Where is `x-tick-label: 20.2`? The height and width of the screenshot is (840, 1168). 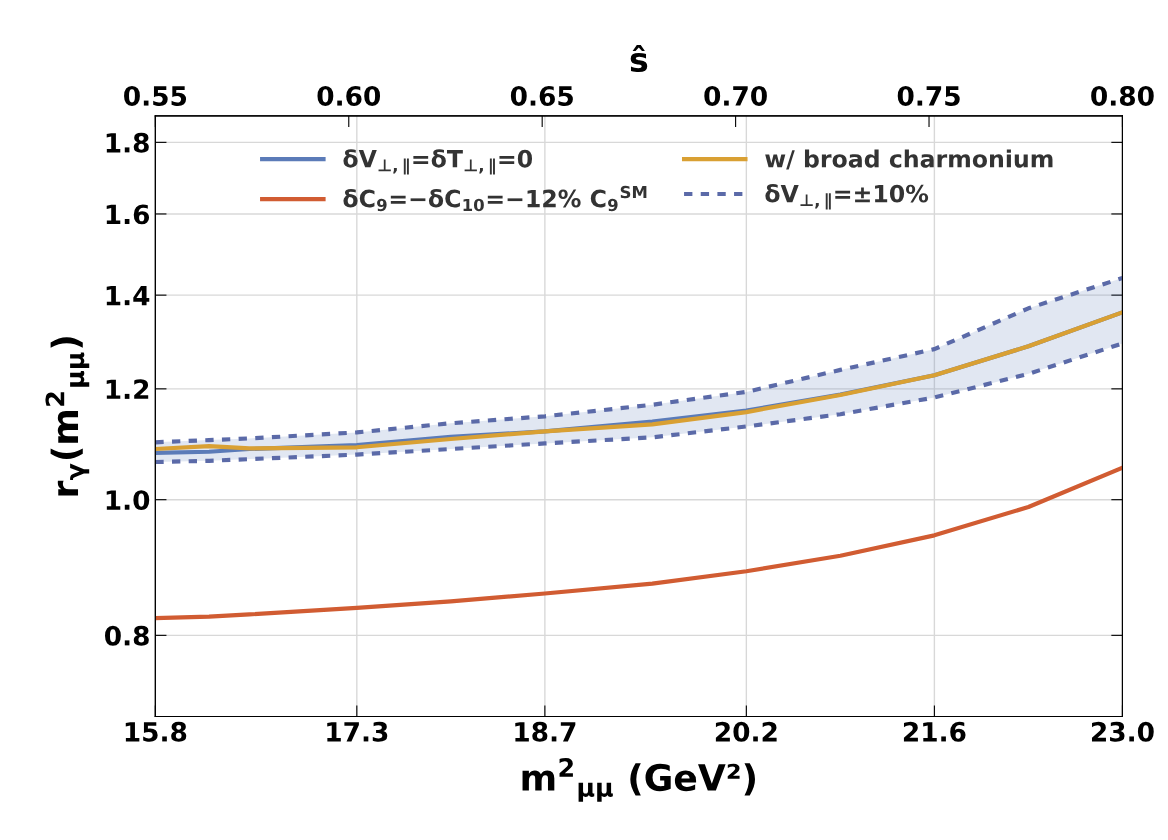 x-tick-label: 20.2 is located at coordinates (746, 731).